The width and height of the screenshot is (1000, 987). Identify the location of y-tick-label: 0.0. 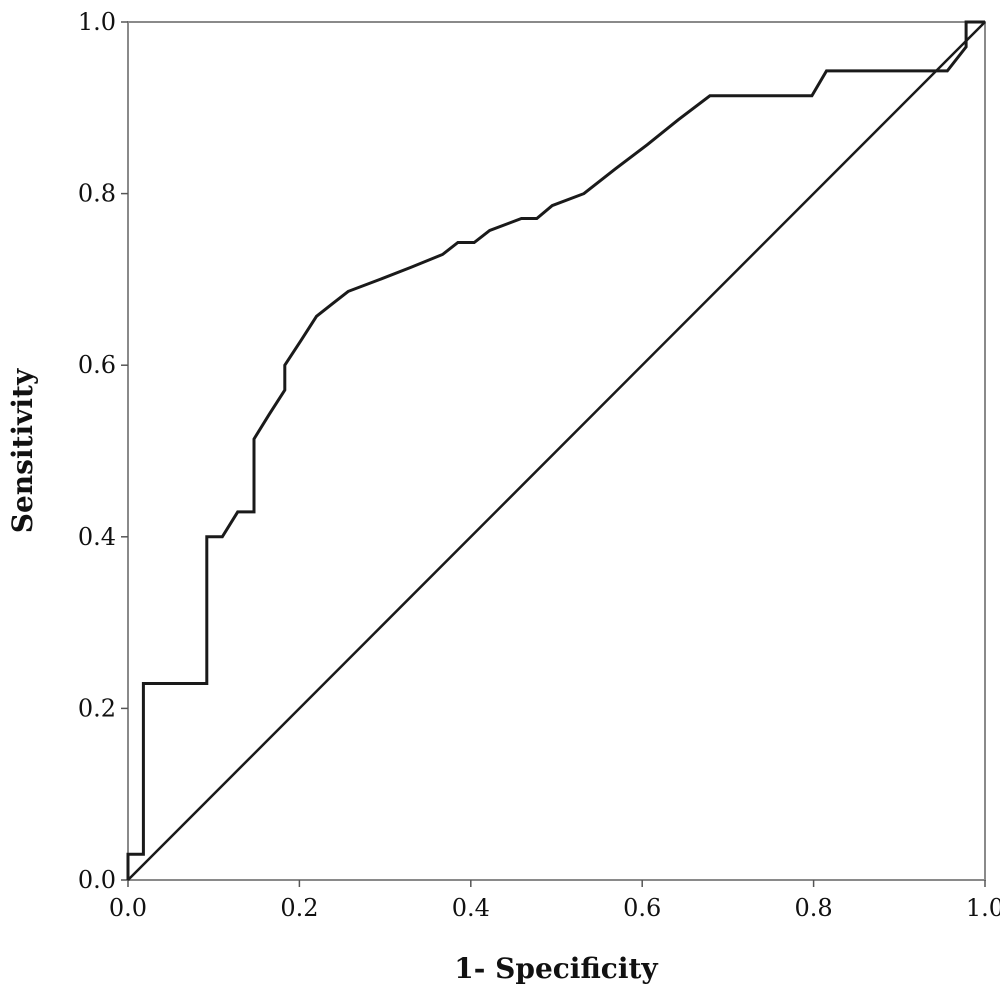
(97, 880).